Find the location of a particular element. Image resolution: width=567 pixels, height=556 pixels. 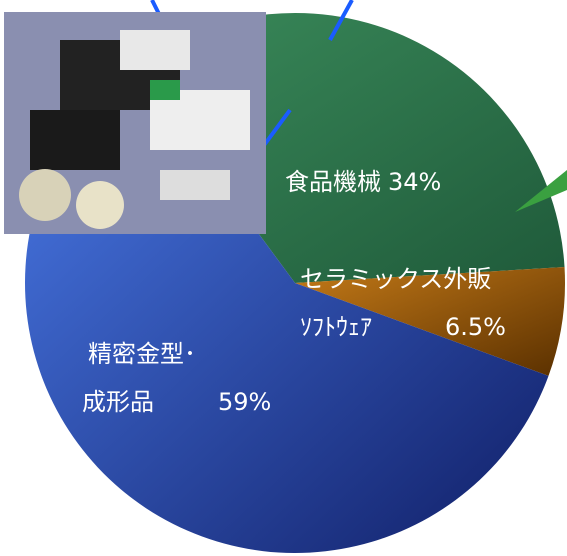

value-label: 59% is located at coordinates (244, 402).